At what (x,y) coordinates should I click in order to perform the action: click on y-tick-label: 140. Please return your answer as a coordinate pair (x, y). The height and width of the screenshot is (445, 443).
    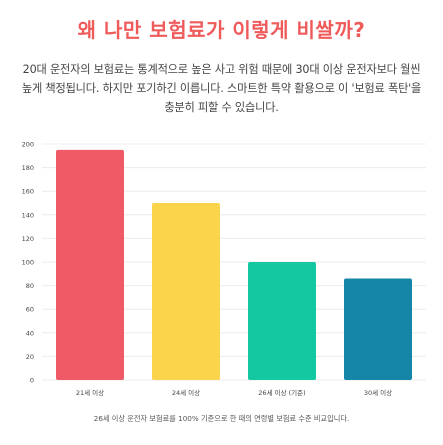
    Looking at the image, I should click on (28, 215).